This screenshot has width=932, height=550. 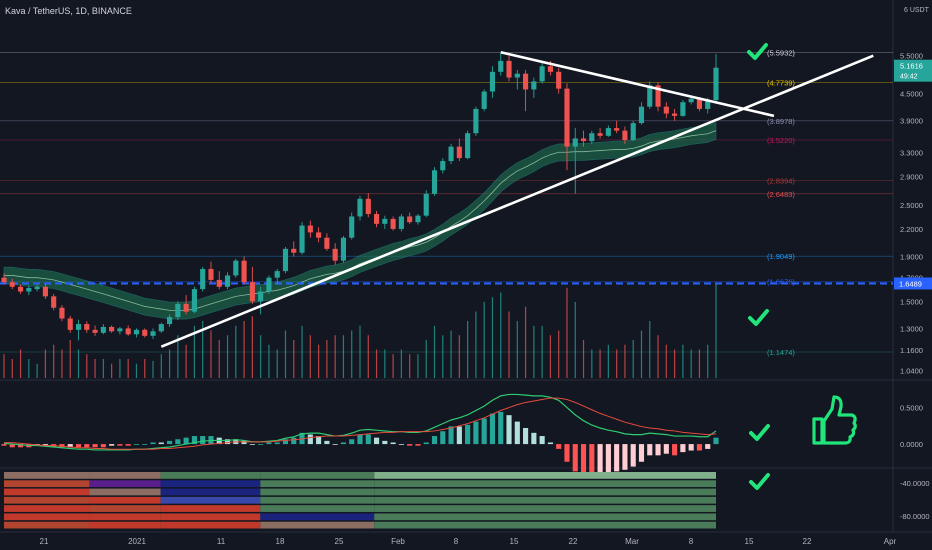 I want to click on trendline, so click(x=637, y=84).